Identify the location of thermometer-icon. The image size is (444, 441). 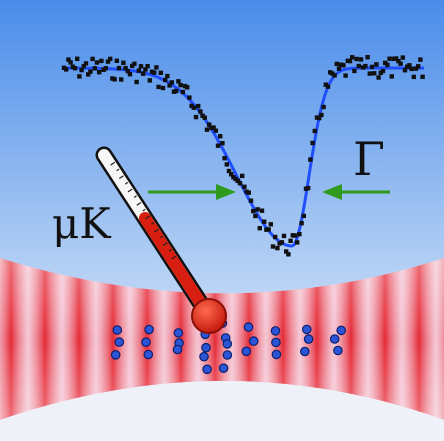
(161, 240).